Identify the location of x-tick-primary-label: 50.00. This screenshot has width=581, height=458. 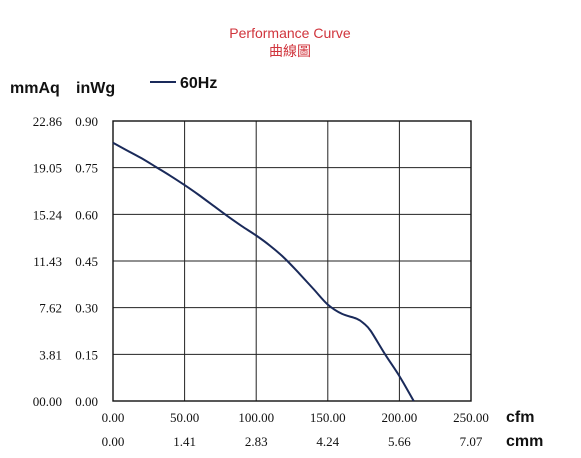
(184, 417).